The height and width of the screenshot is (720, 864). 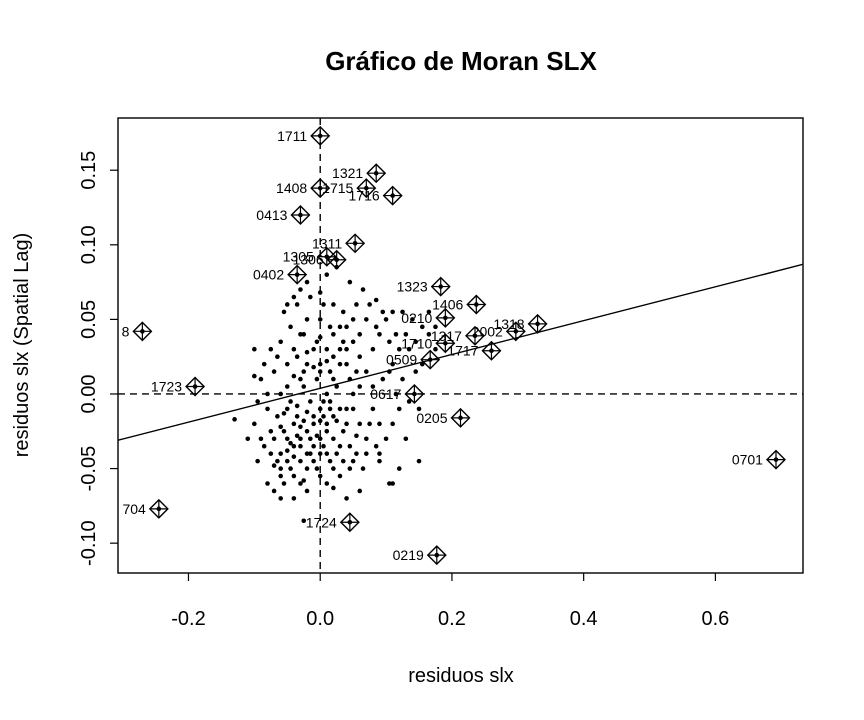 I want to click on influential-point-label: 0210, so click(x=416, y=318).